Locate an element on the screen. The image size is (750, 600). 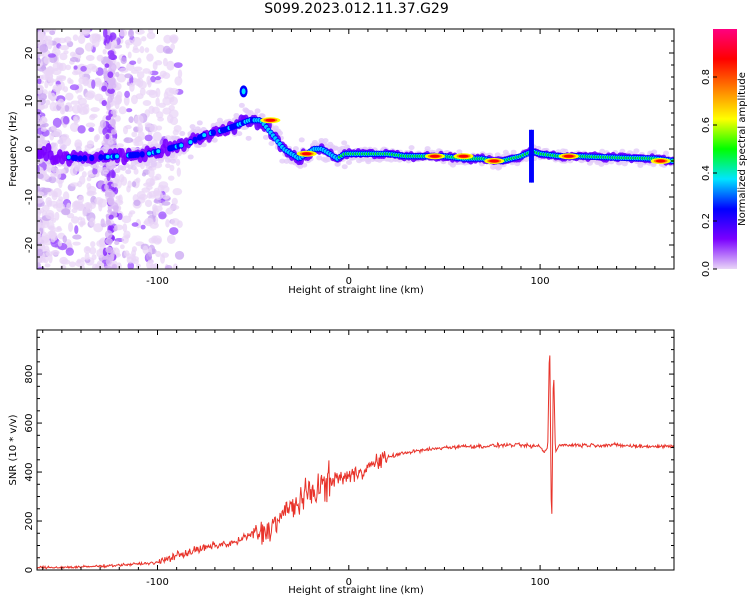
heatmap-bright-spot is located at coordinates (660, 161).